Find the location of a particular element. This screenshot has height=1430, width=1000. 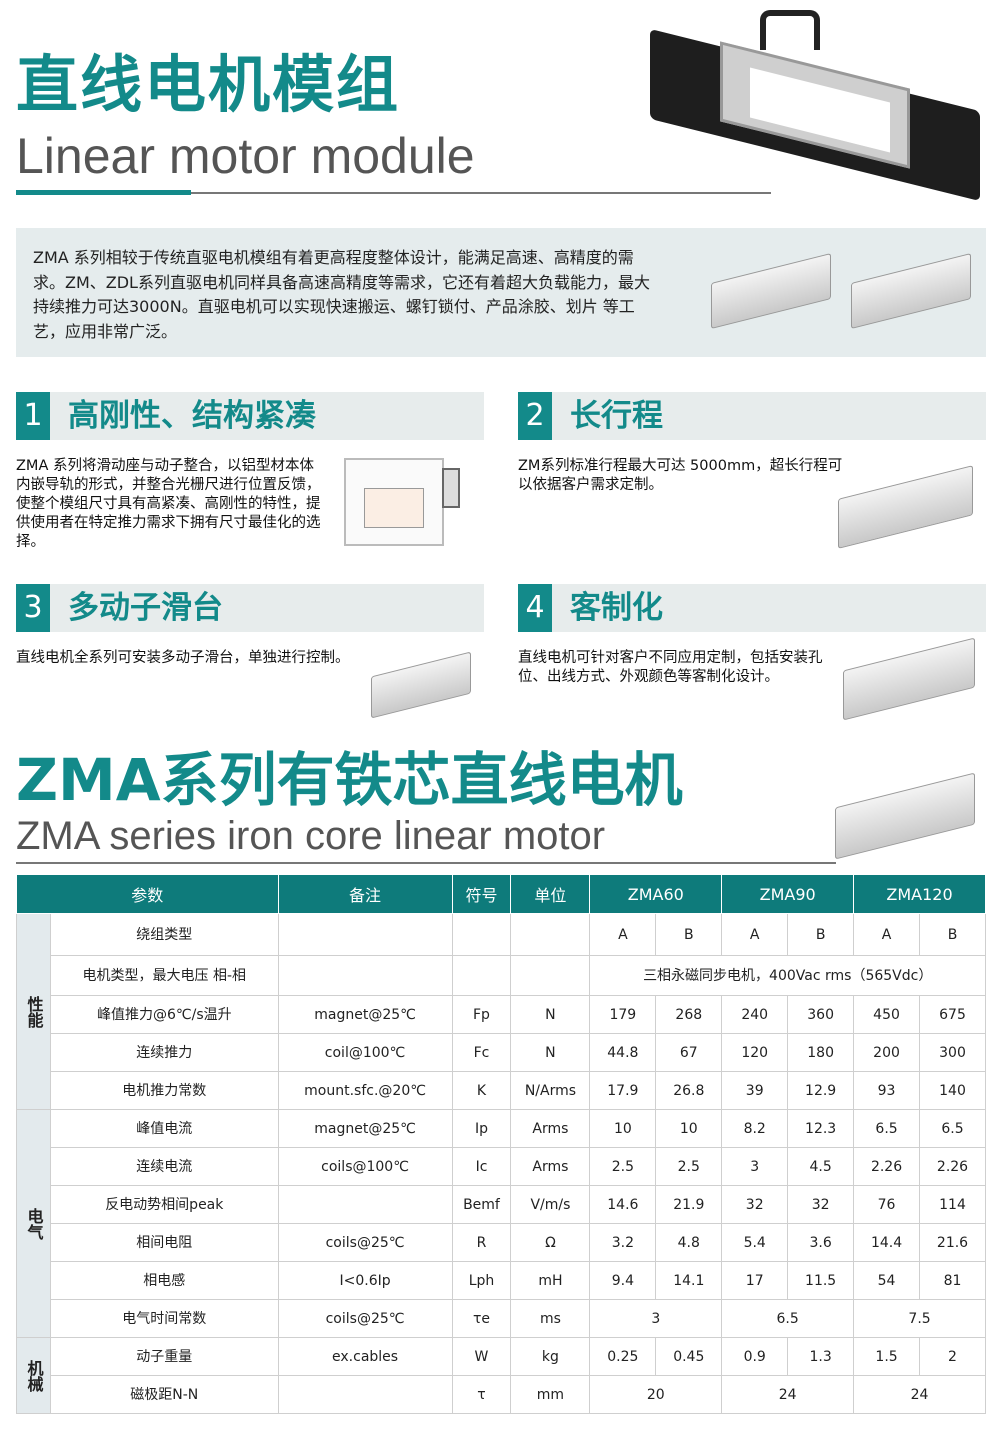

series-divider is located at coordinates (426, 863).